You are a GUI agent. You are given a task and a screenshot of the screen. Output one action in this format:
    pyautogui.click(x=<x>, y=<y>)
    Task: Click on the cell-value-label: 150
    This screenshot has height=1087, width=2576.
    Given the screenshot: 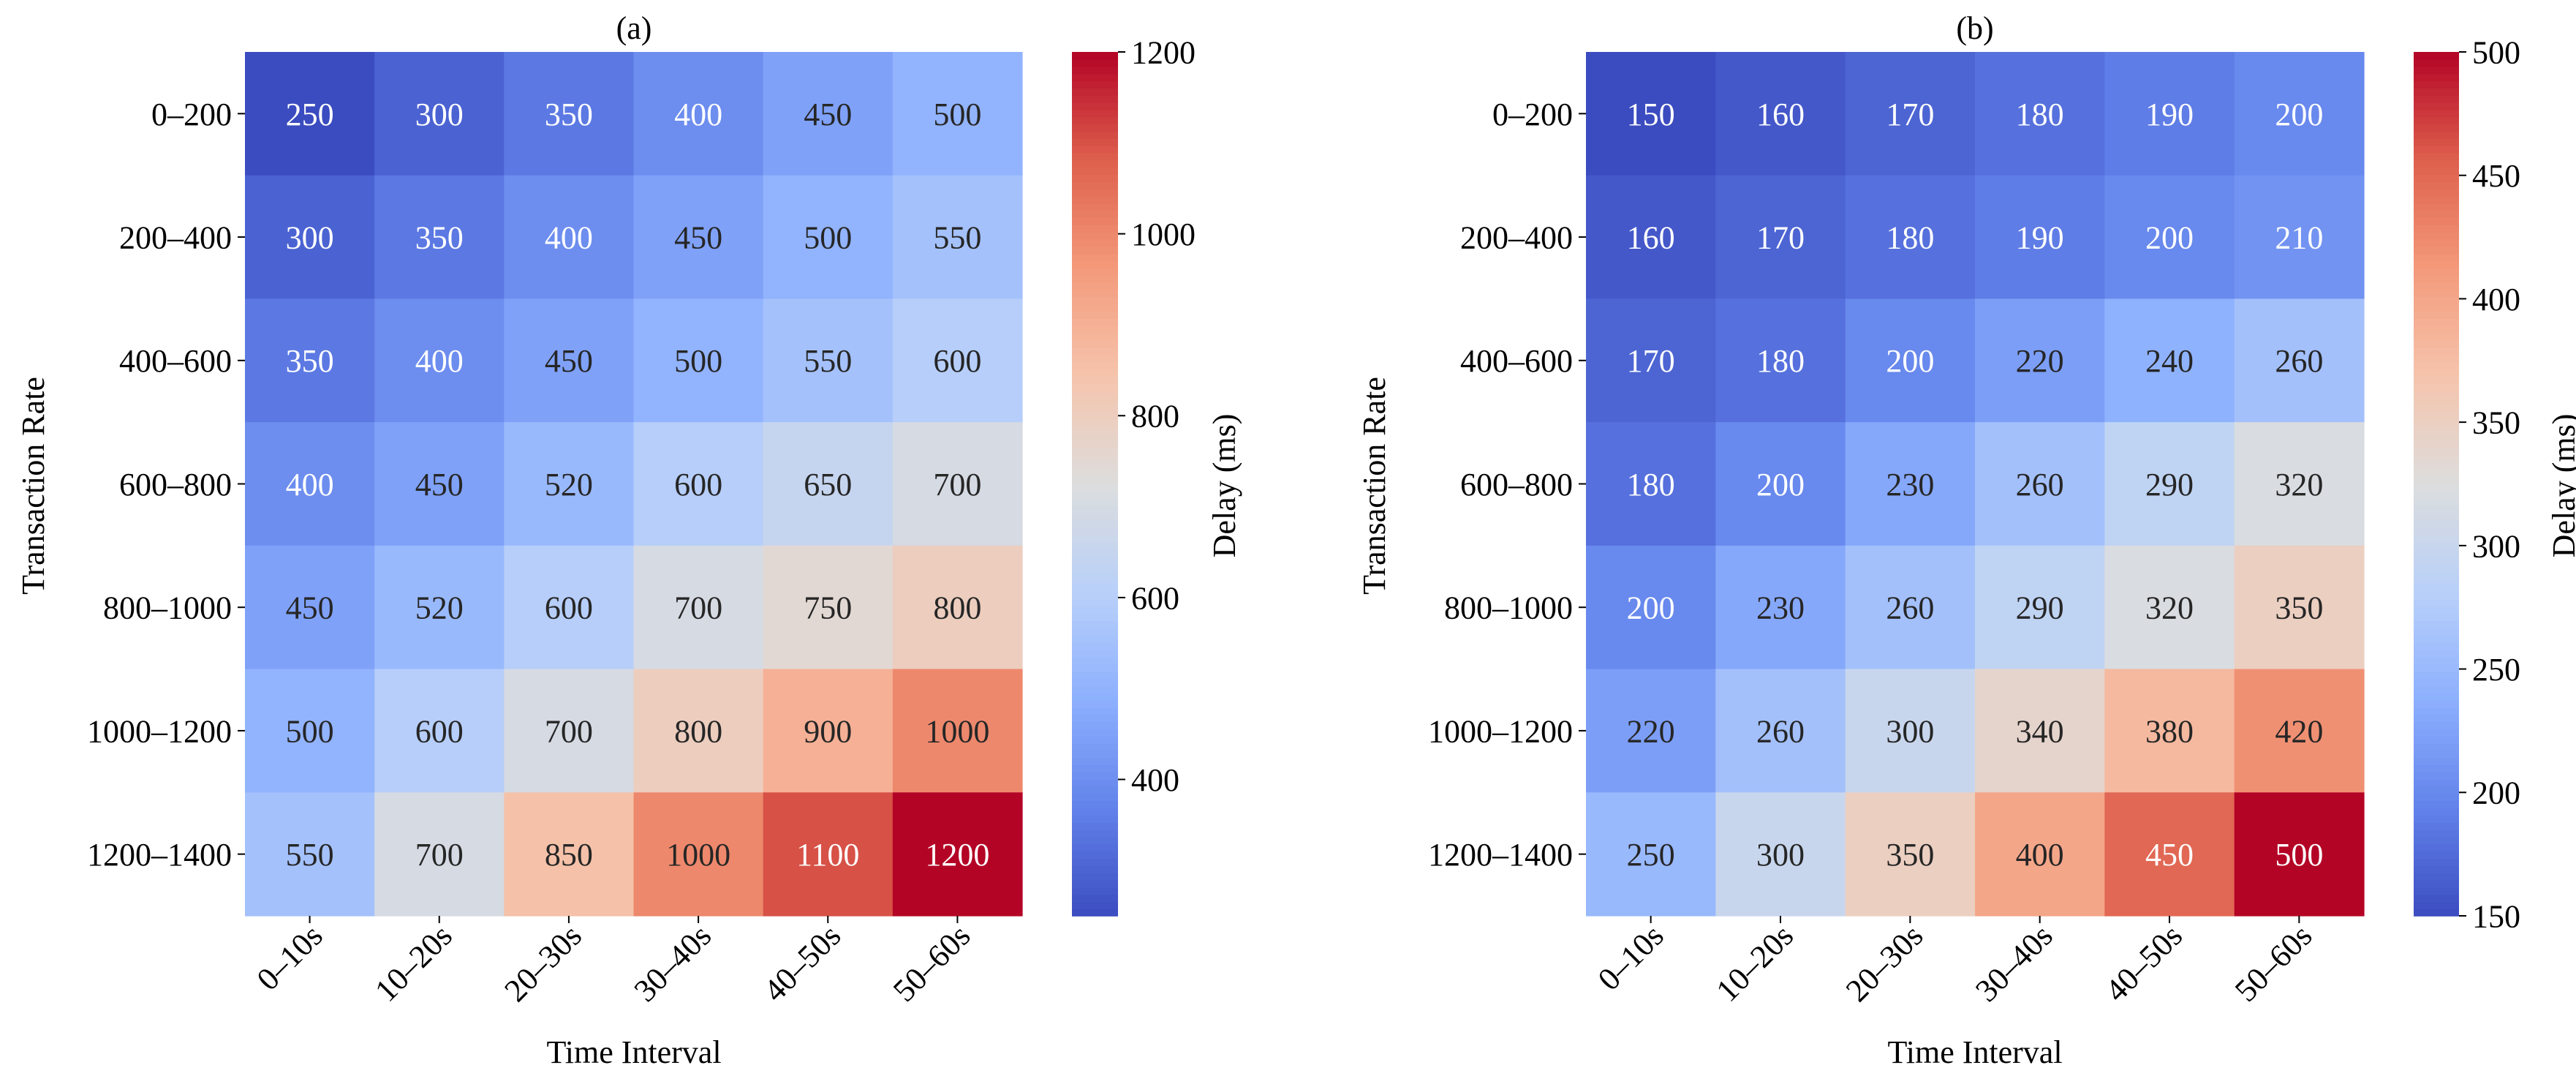 What is the action you would take?
    pyautogui.click(x=1651, y=114)
    